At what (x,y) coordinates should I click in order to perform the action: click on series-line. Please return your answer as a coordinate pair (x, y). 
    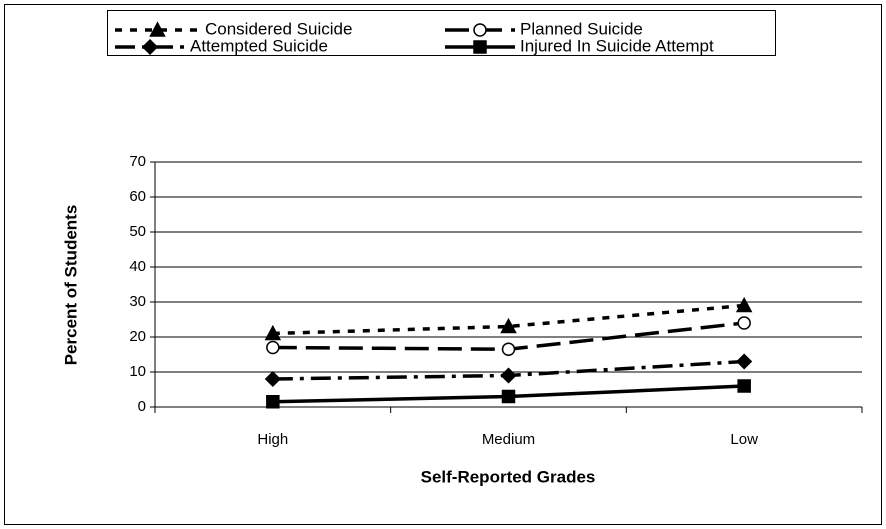
    Looking at the image, I should click on (508, 319).